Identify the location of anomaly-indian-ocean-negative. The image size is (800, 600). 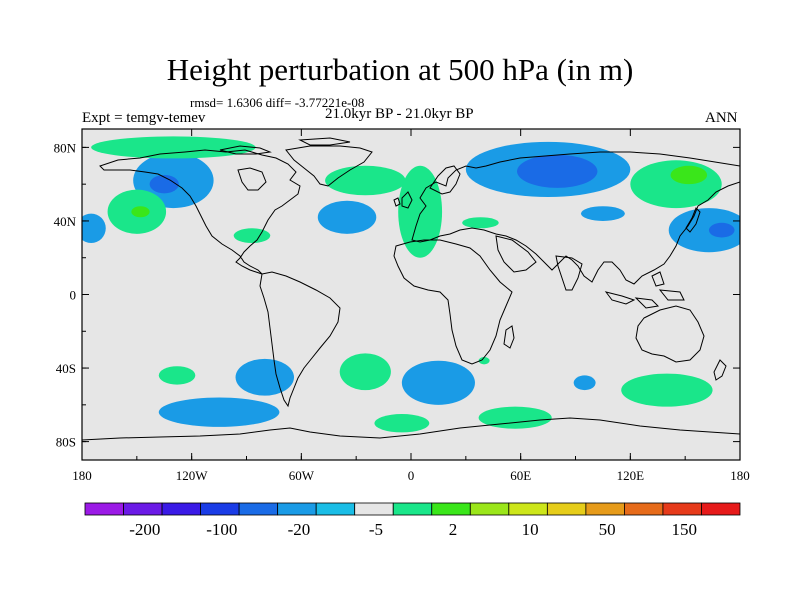
(584, 383).